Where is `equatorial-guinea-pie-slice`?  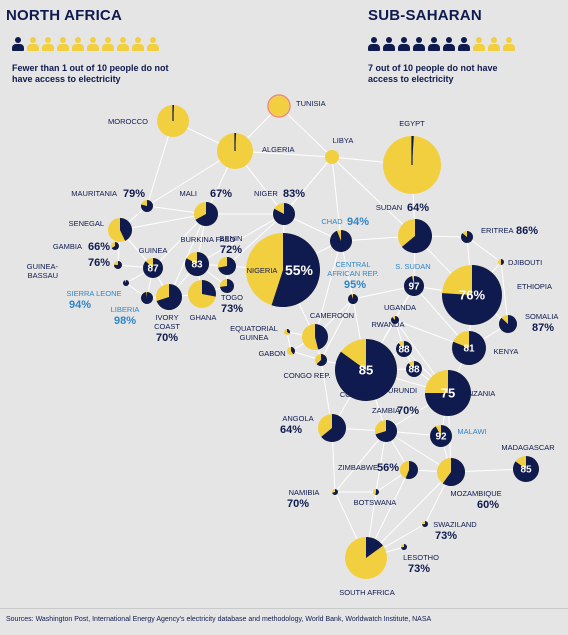
equatorial-guinea-pie-slice is located at coordinates (288, 331).